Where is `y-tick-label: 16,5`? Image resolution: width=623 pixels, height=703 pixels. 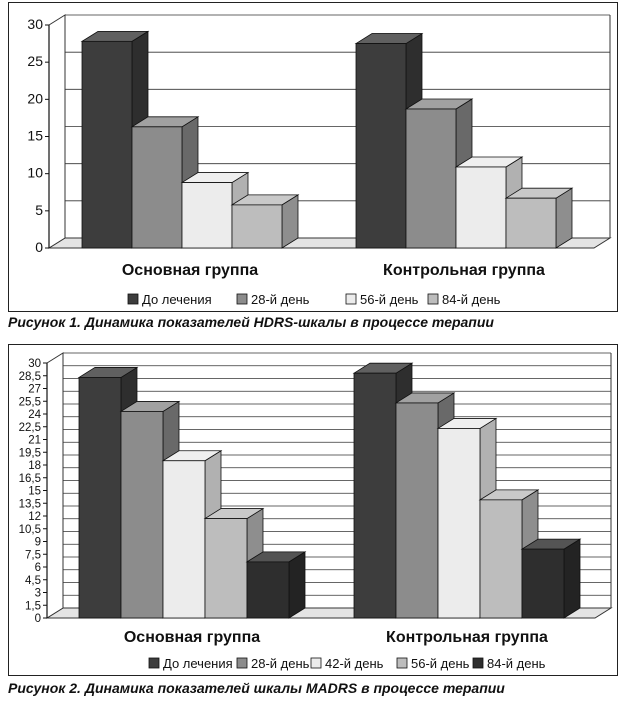
y-tick-label: 16,5 is located at coordinates (30, 479).